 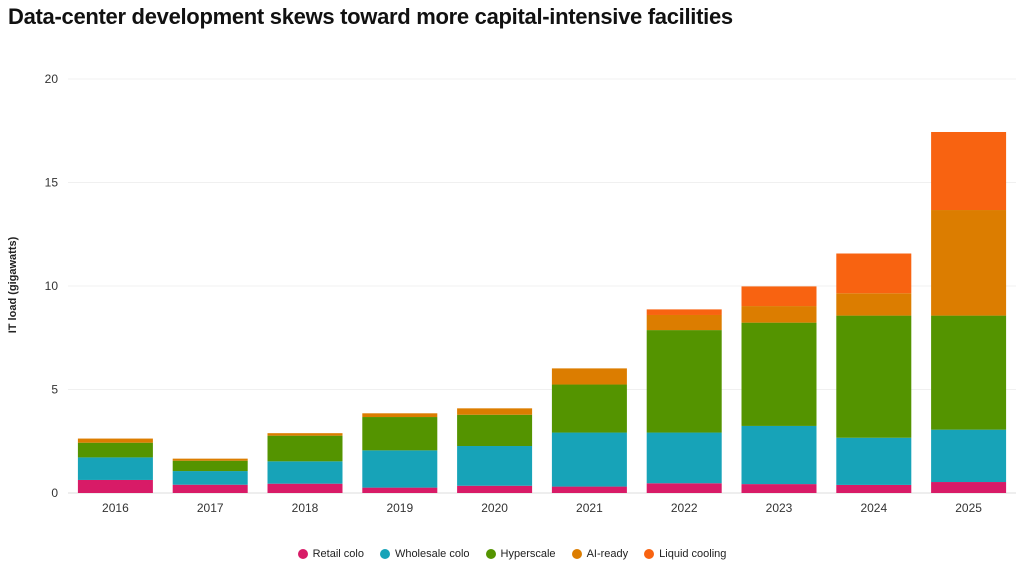 What do you see at coordinates (874, 273) in the screenshot?
I see `bar-segment-liquid-cooling-2024` at bounding box center [874, 273].